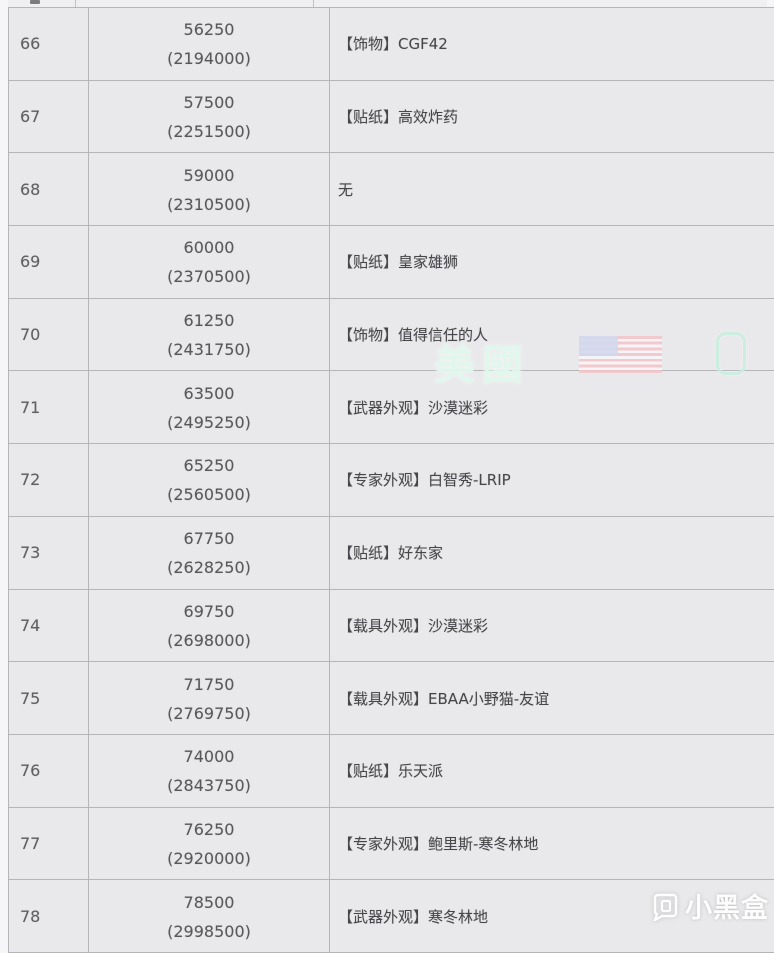  I want to click on table-row: 74 69750 (2698000) 【载具外观】沙漠迷彩, so click(391, 625).